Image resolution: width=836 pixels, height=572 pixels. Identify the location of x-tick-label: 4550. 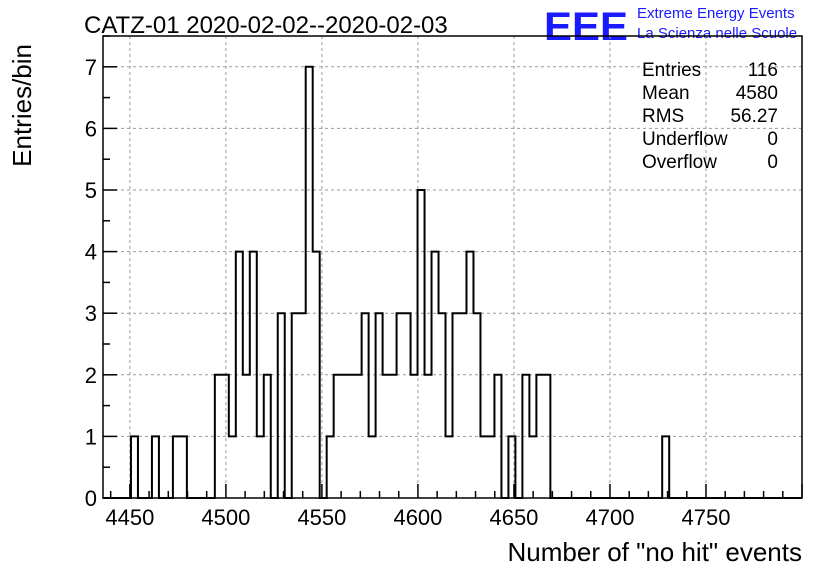
(321, 517).